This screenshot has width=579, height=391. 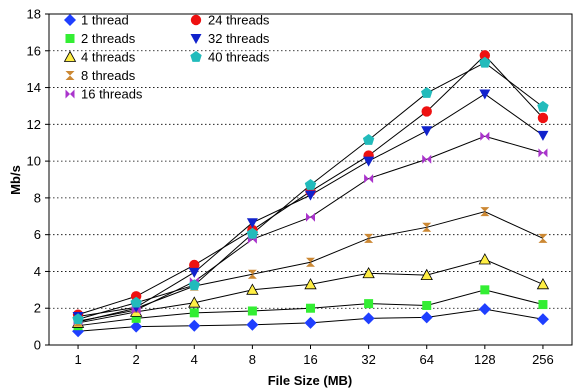 I want to click on legend-label-16-threads: 16 threads, so click(x=112, y=94).